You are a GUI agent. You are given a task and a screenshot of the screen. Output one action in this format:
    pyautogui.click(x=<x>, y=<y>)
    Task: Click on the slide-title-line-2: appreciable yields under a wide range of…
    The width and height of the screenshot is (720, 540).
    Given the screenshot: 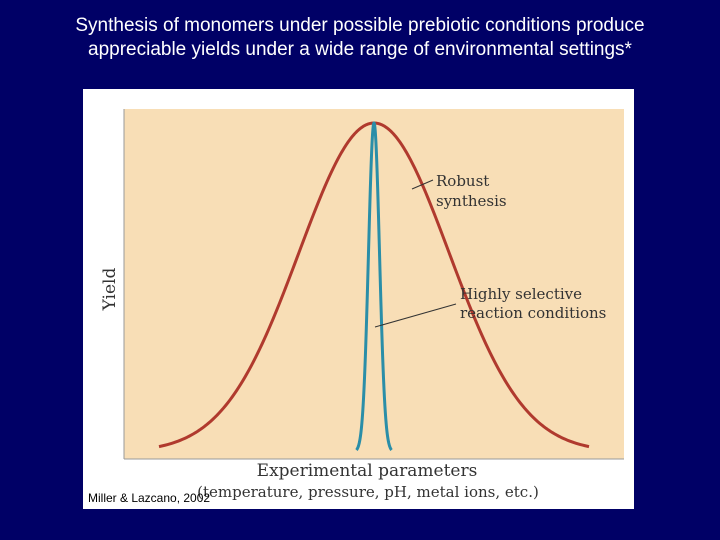 What is the action you would take?
    pyautogui.click(x=360, y=49)
    